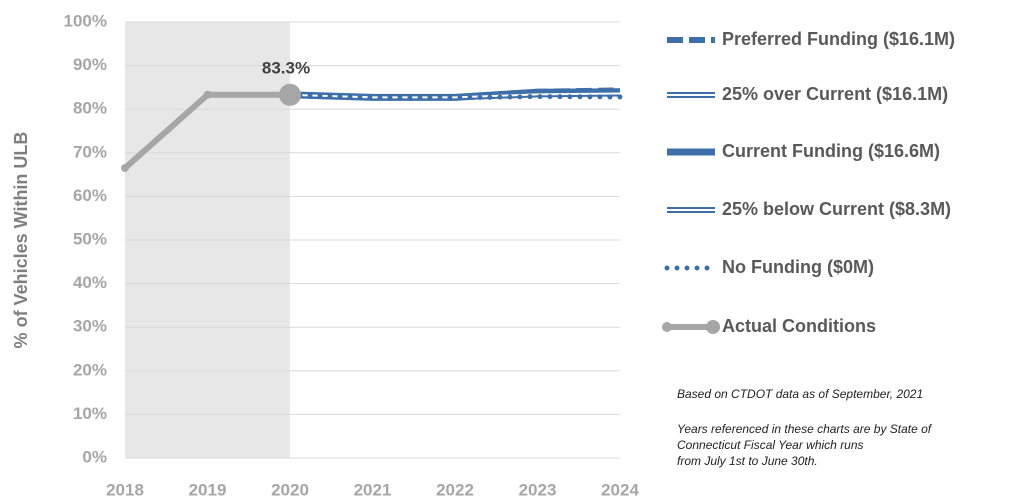 The image size is (1027, 503). What do you see at coordinates (85, 20) in the screenshot?
I see `y-tick-label: 100%` at bounding box center [85, 20].